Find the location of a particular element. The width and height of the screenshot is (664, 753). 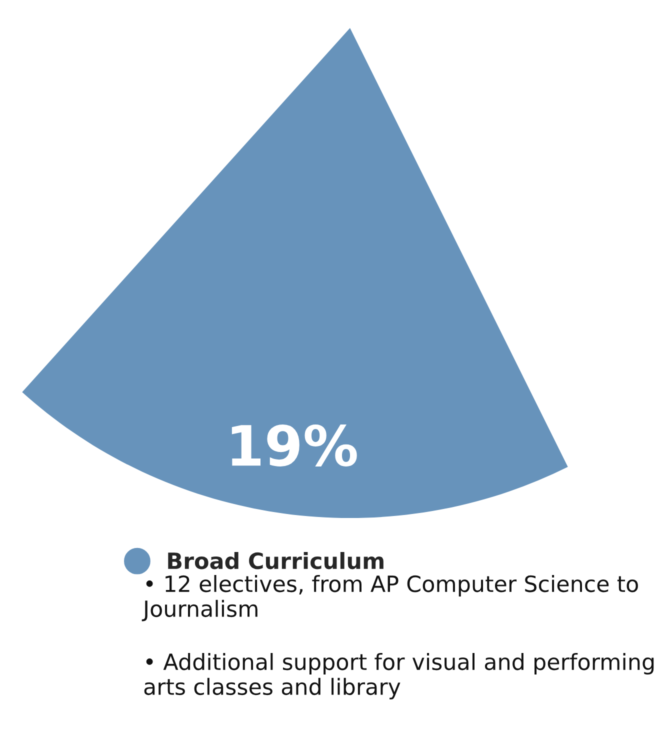

data-label: 19% is located at coordinates (294, 445).